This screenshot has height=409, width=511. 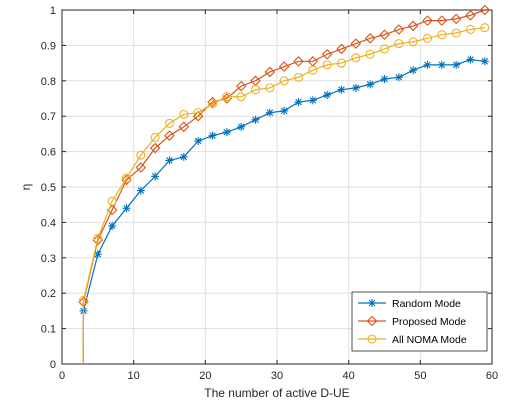 I want to click on legend-label: Random Mode, so click(x=426, y=304).